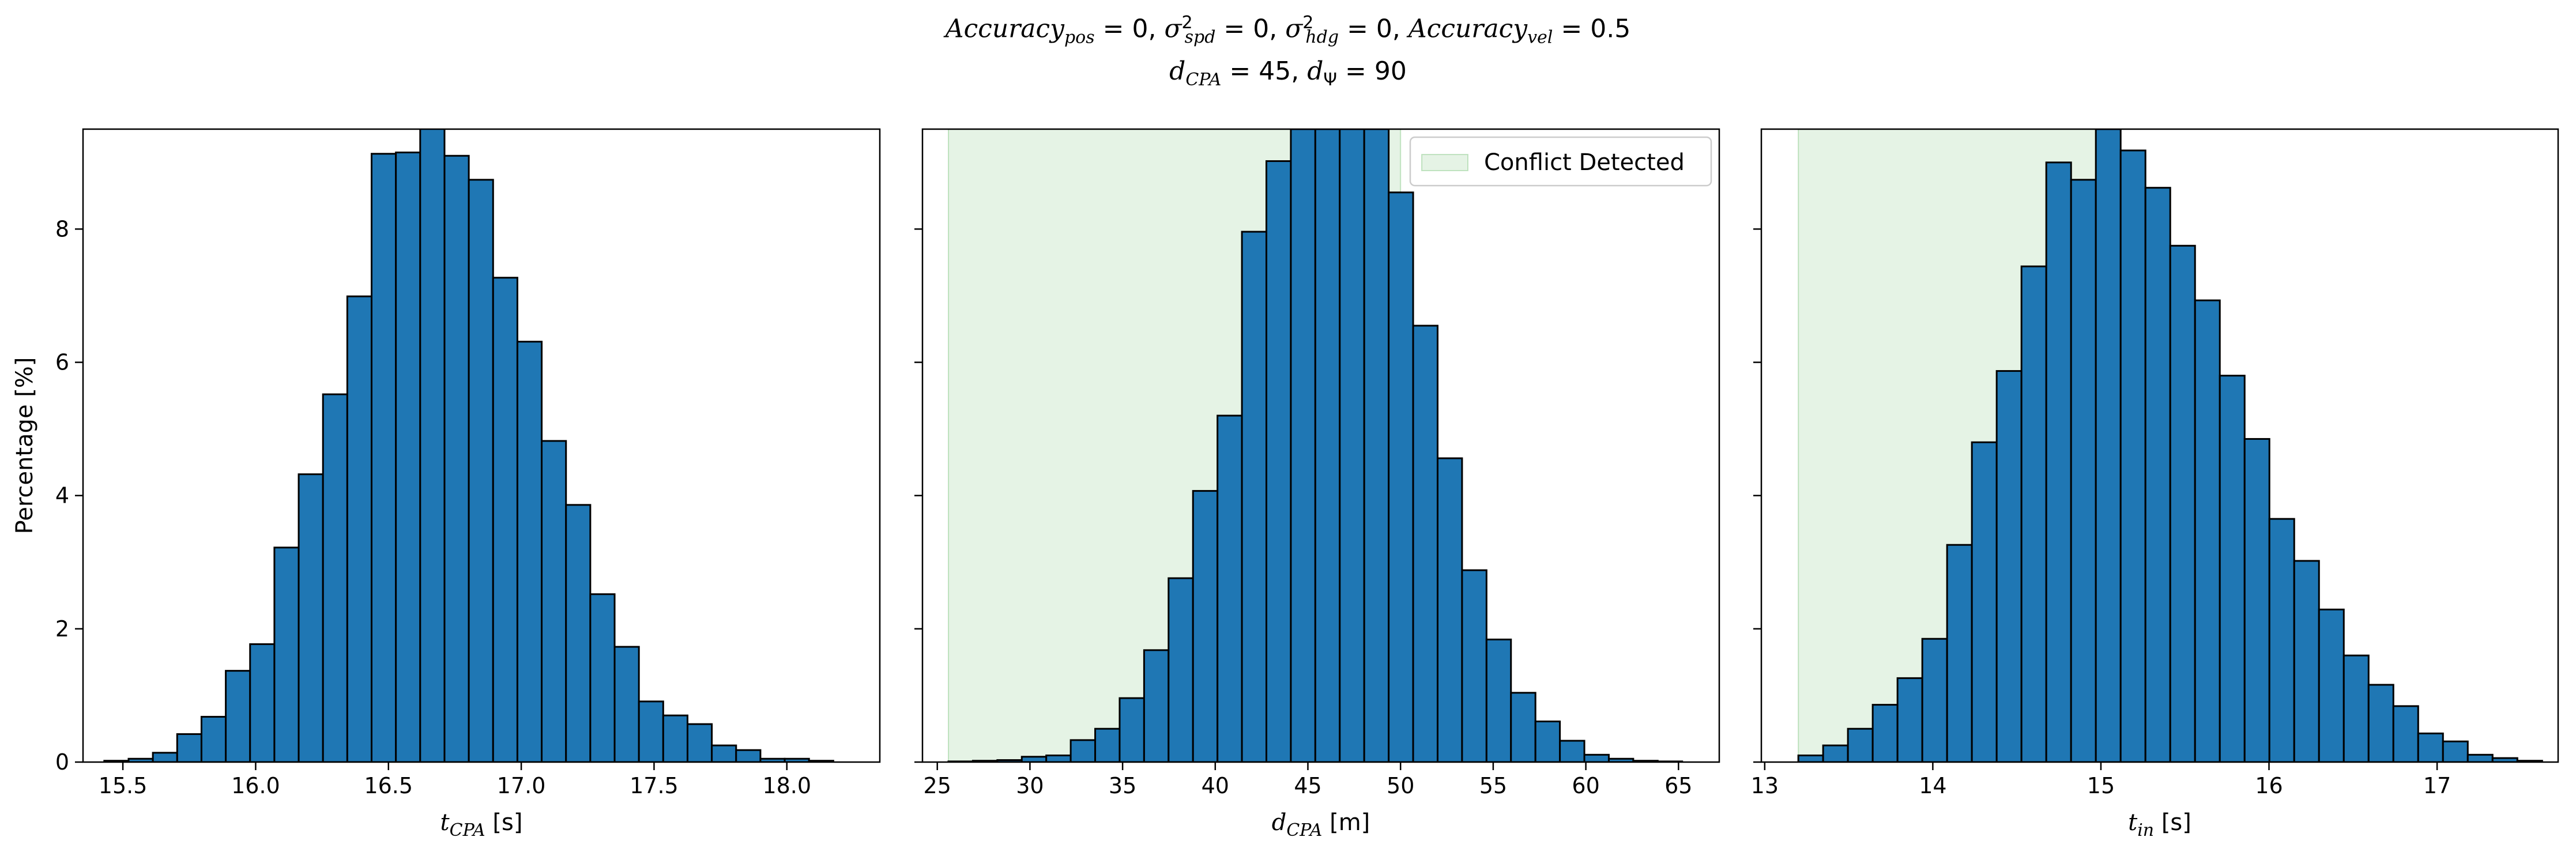 The height and width of the screenshot is (852, 2576). What do you see at coordinates (1678, 786) in the screenshot?
I see `x-tick-label: 65` at bounding box center [1678, 786].